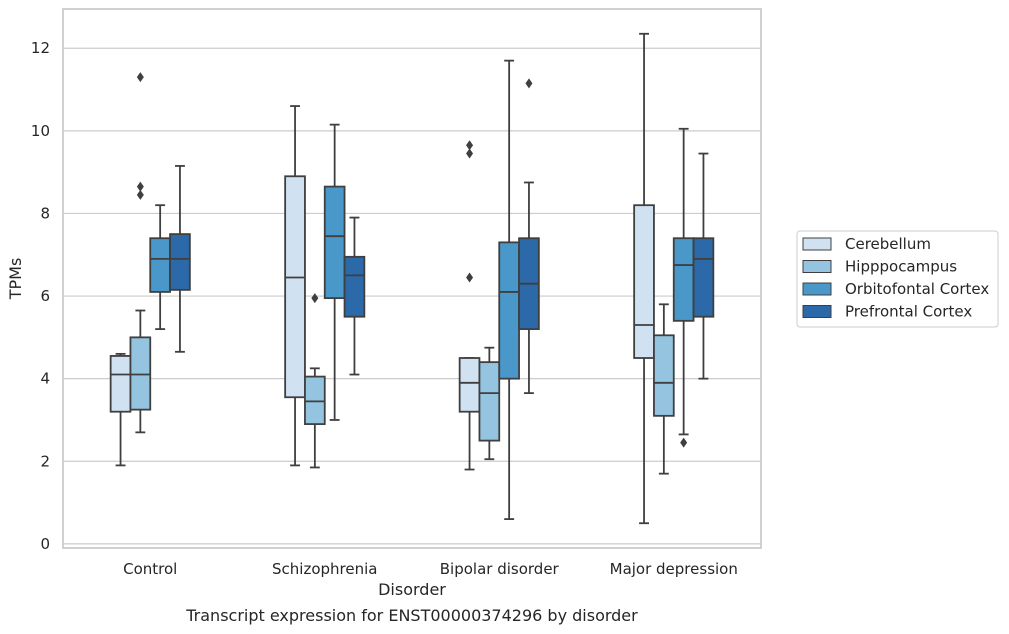  I want to click on legend-label: Hipppocampus, so click(901, 267).